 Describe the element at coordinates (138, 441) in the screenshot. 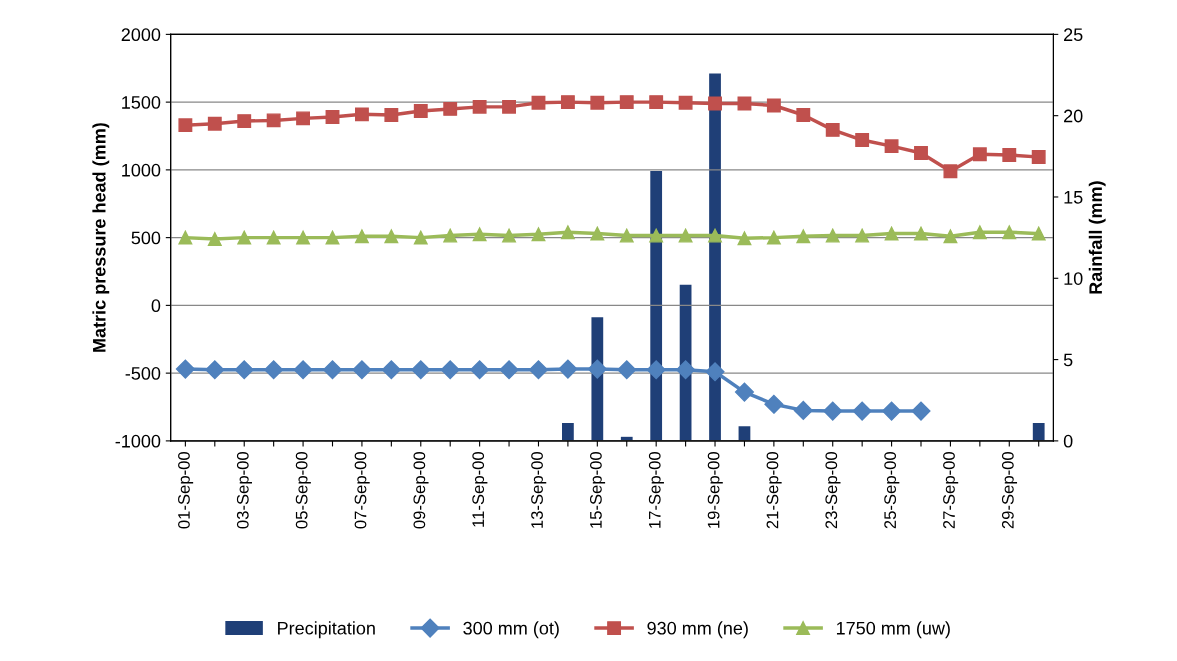

I see `y-tick-label: -1000` at that location.